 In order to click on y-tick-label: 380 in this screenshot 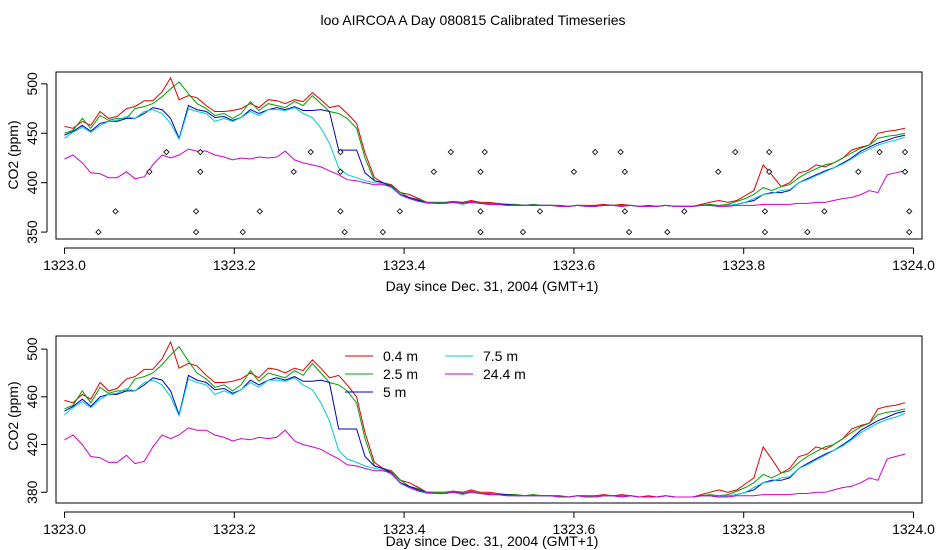, I will do `click(32, 492)`.